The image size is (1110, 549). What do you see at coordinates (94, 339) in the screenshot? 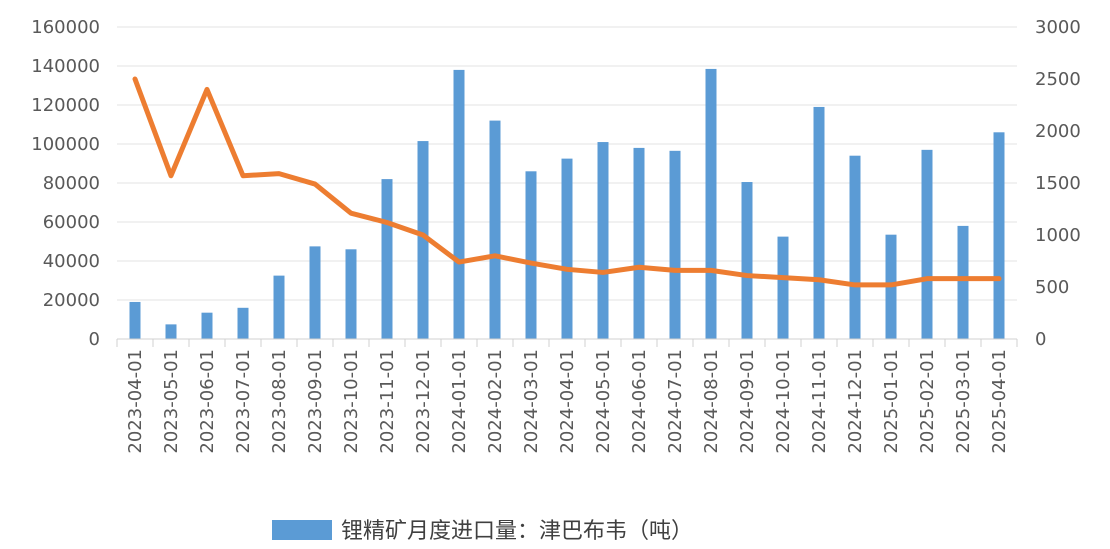
I see `left-tick-label: 0` at bounding box center [94, 339].